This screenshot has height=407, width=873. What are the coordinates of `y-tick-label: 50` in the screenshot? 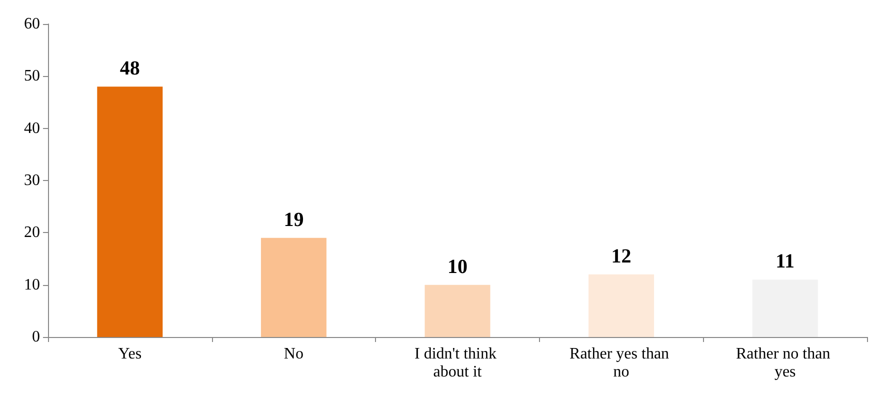 It's located at (32, 76).